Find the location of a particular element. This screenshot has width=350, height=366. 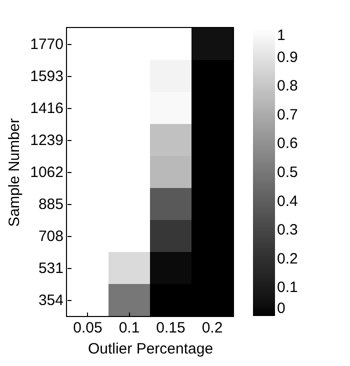

y-tick-label: 885 is located at coordinates (51, 204).